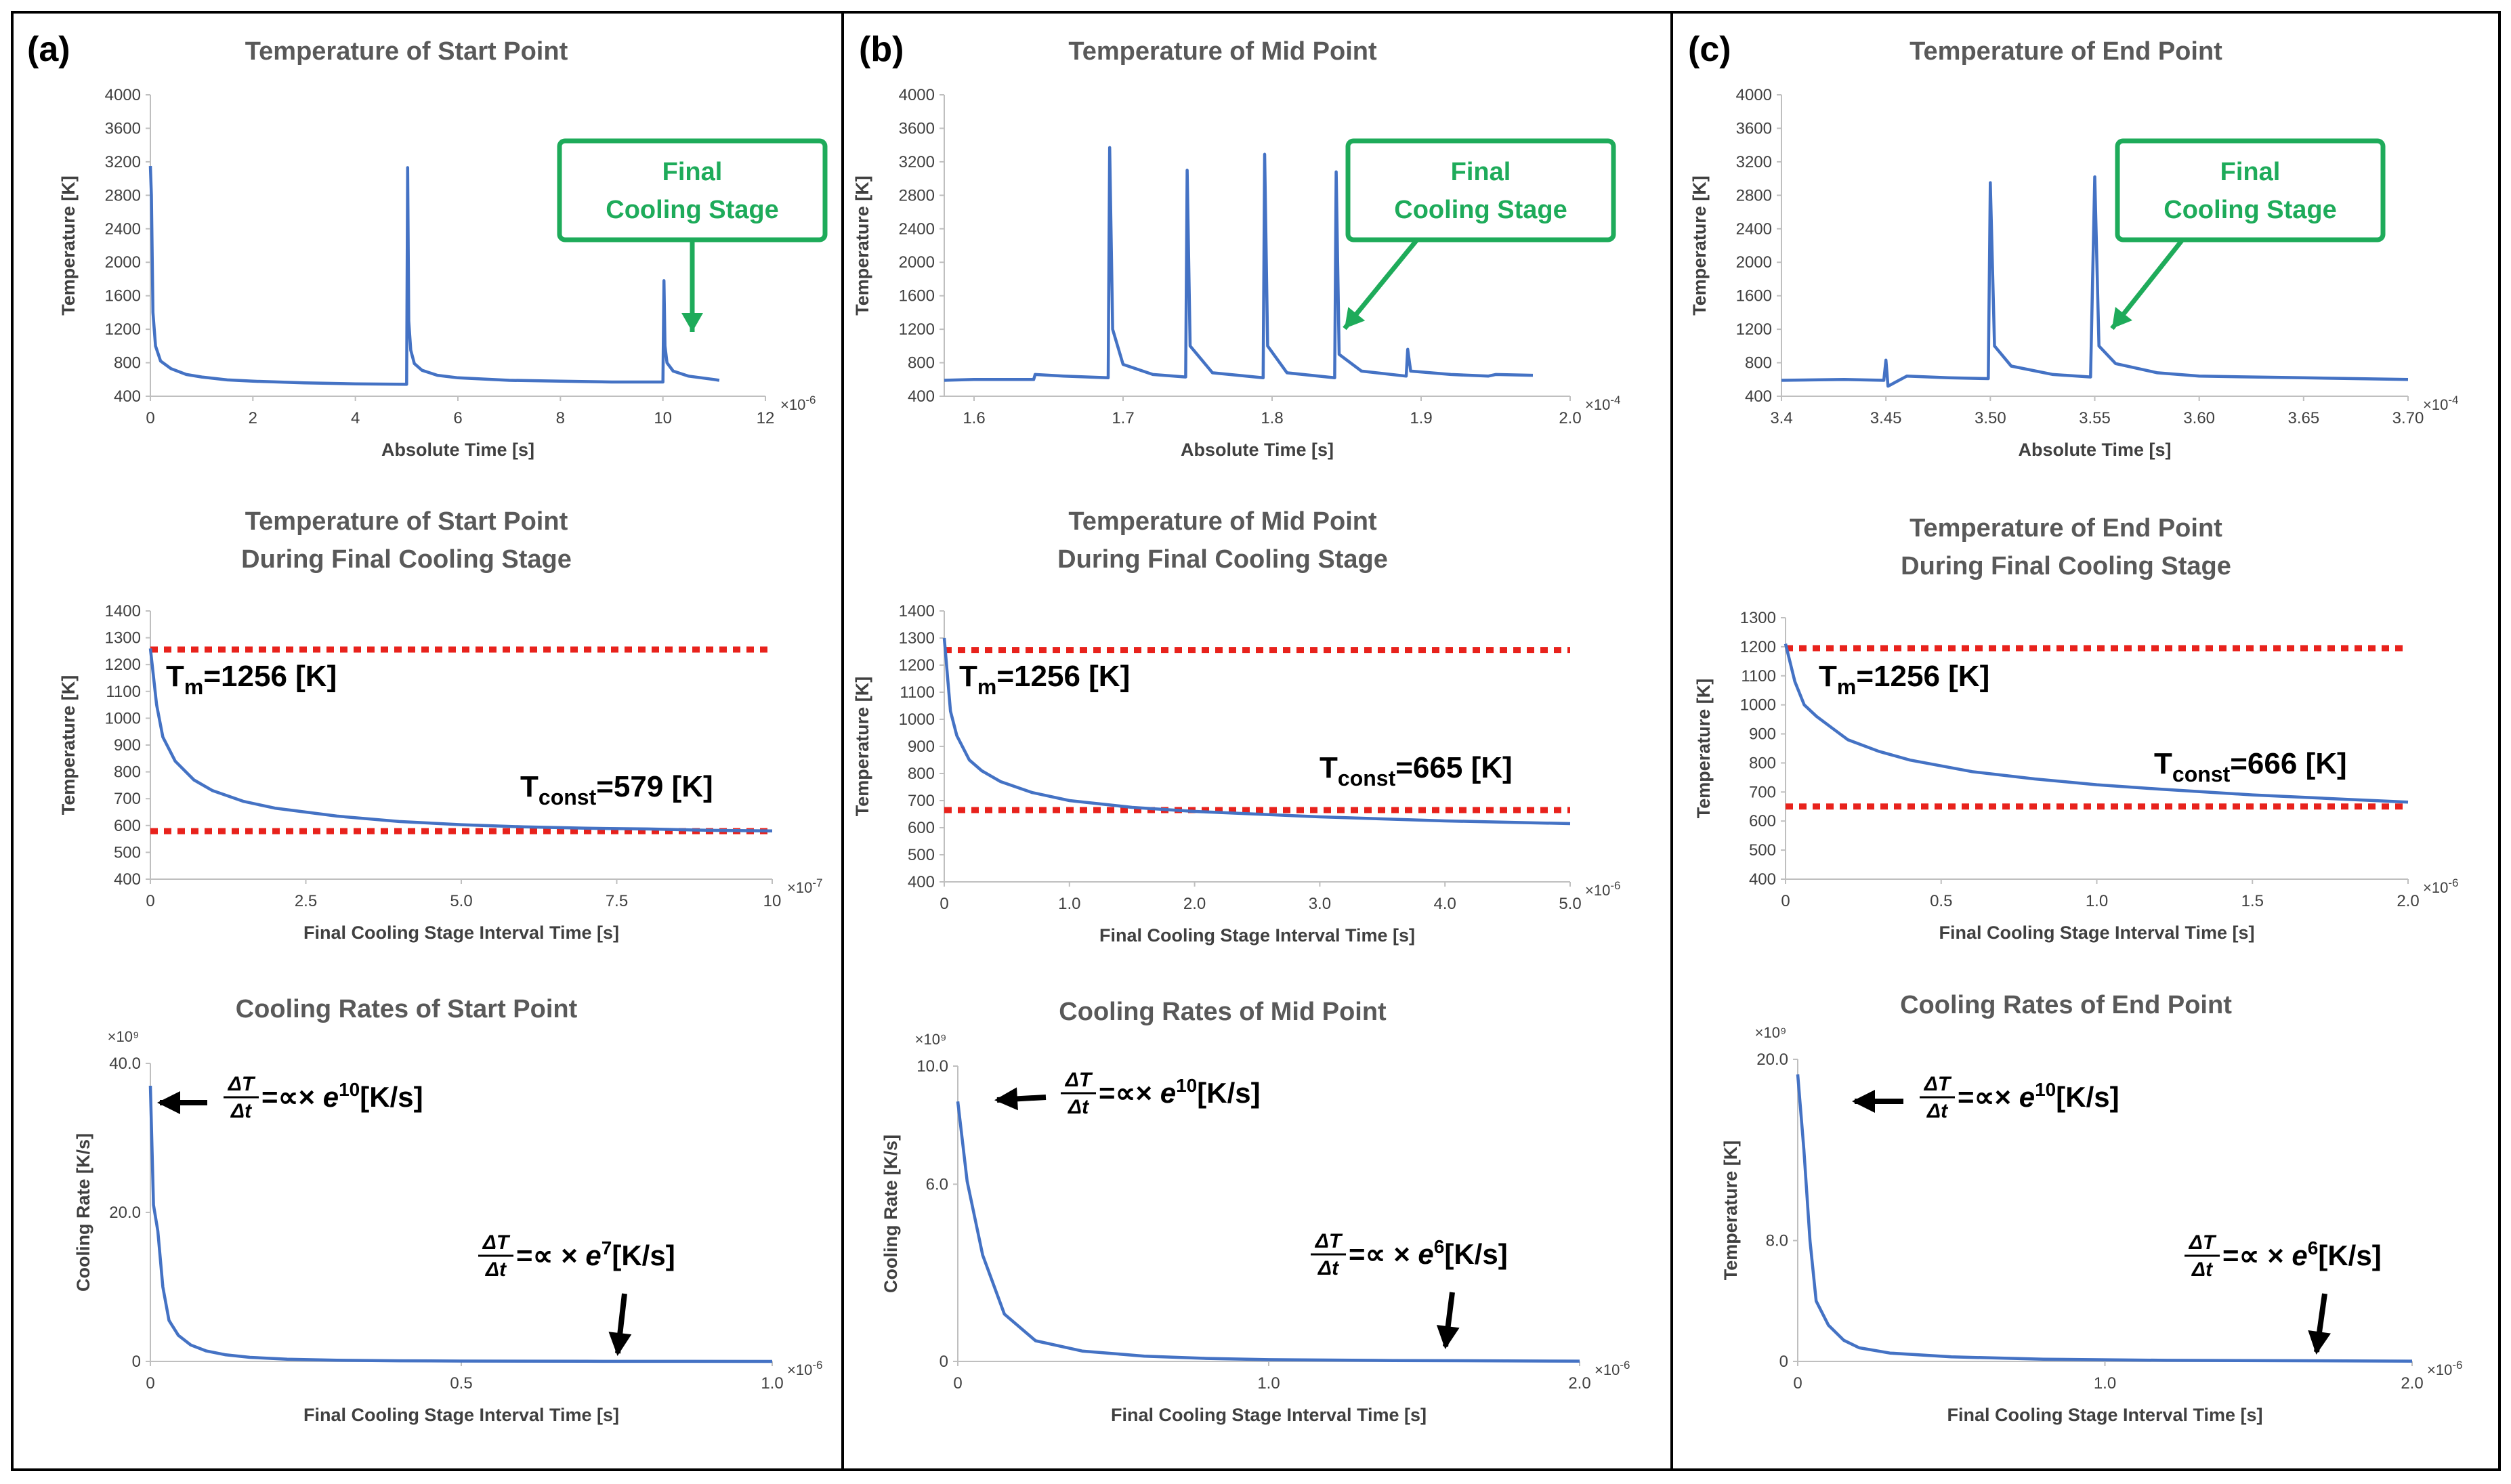  Describe the element at coordinates (766, 418) in the screenshot. I see `x-tick-label: 12` at that location.